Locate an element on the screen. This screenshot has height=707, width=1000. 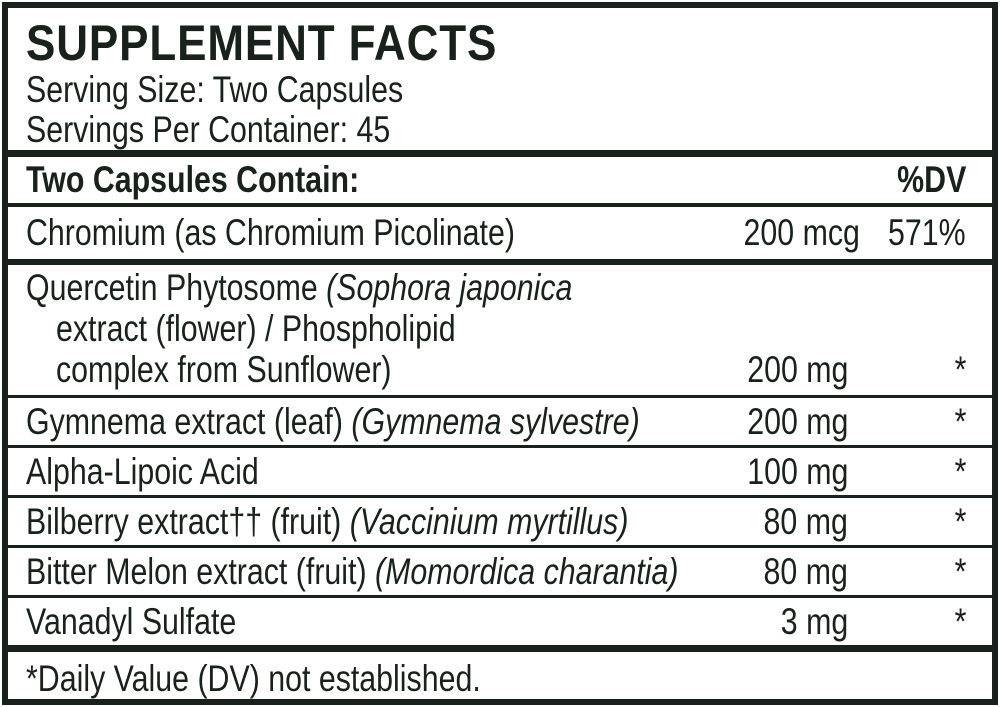
ingredient-name-line: extract (flower) / Phospholipid is located at coordinates (372, 328).